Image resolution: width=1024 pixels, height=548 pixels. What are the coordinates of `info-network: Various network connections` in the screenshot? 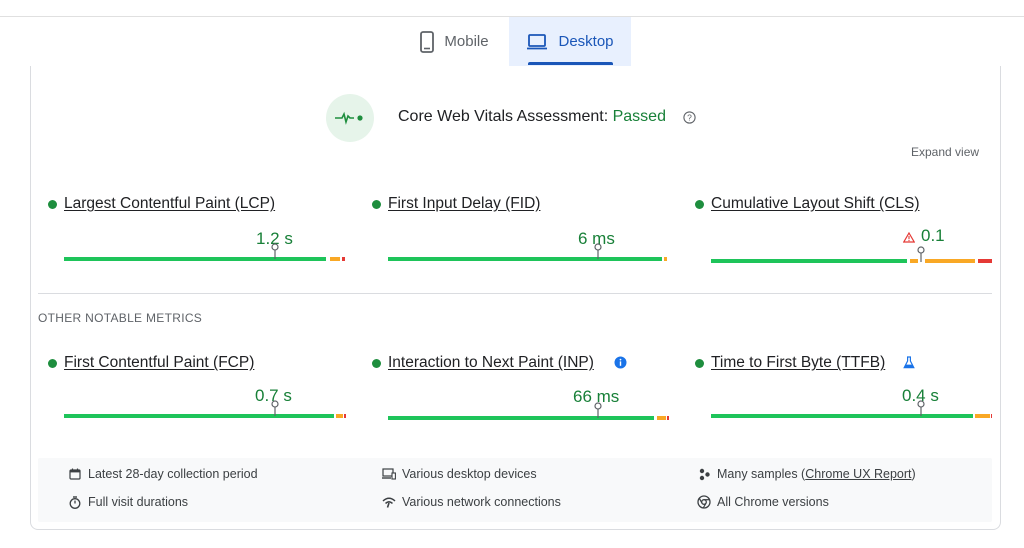 It's located at (471, 502).